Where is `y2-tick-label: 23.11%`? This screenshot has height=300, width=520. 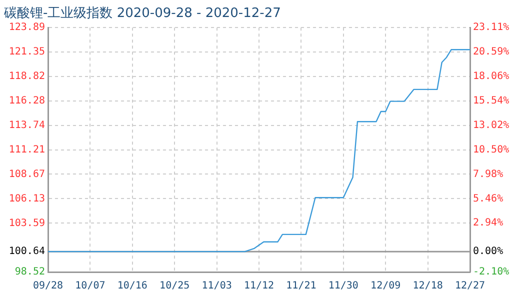
y2-tick-label: 23.11% is located at coordinates (491, 28).